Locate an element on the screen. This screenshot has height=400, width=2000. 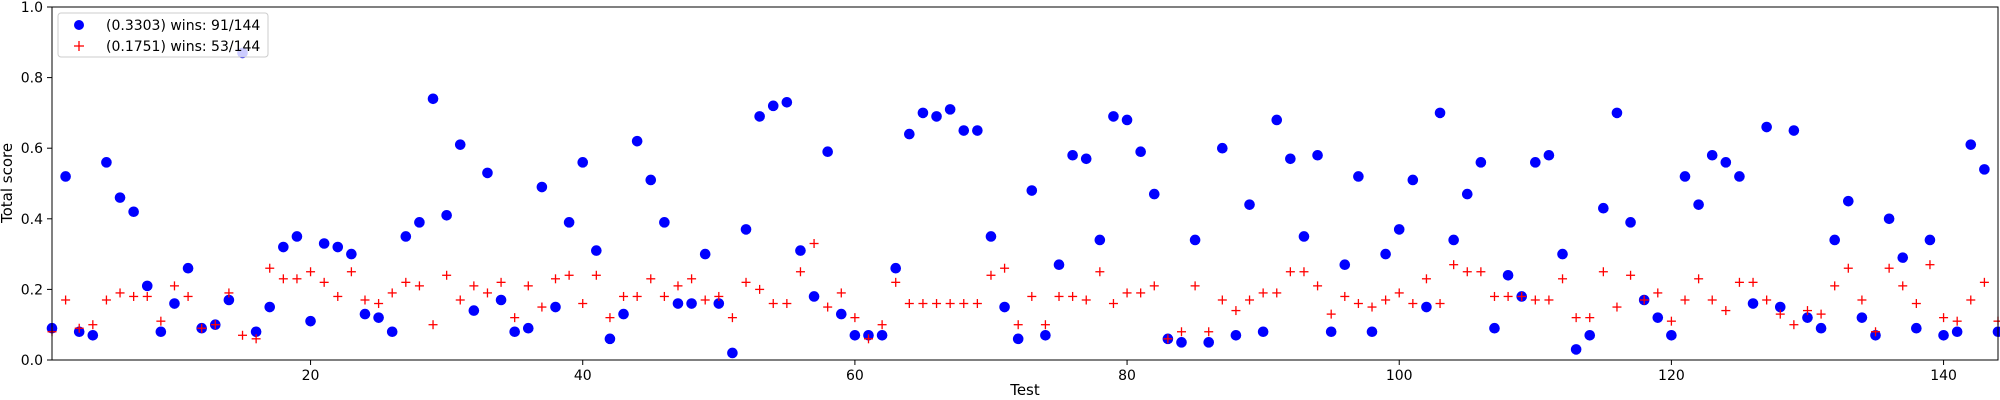
x-tick-label: 80 is located at coordinates (1127, 376).